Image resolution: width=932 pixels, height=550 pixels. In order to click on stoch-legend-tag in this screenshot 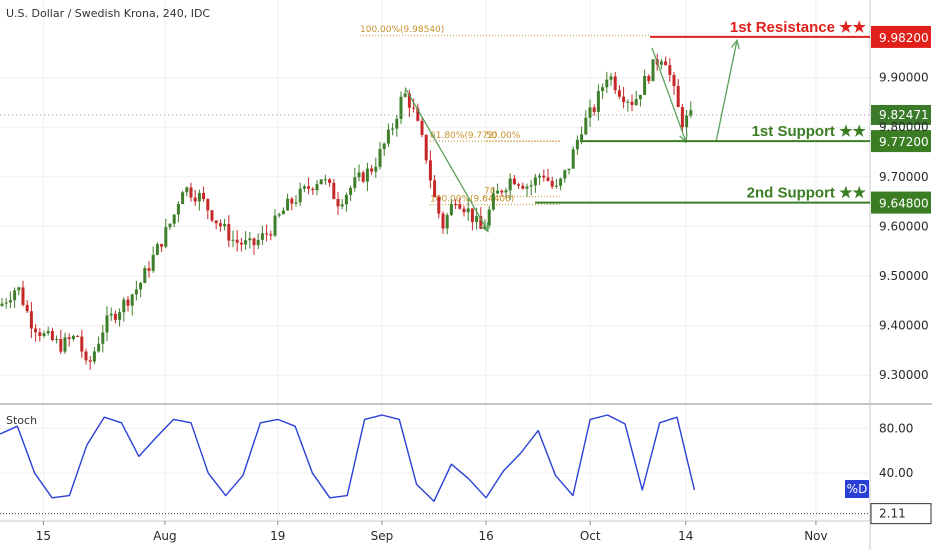, I will do `click(857, 489)`.